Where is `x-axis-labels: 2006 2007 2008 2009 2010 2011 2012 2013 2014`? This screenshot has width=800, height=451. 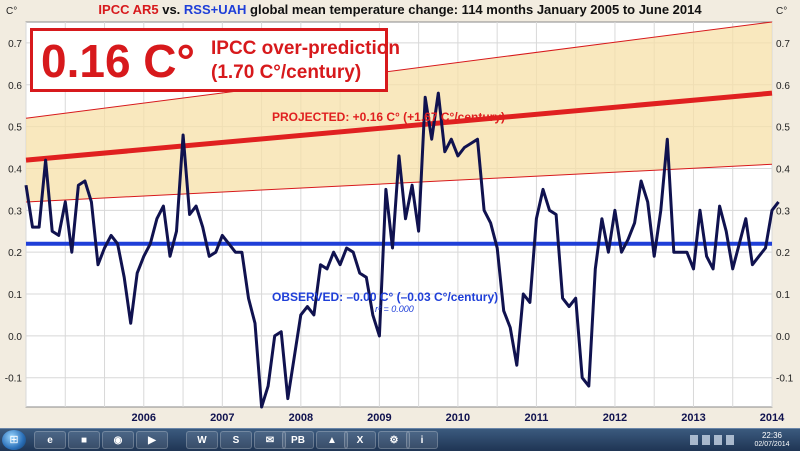 x-axis-labels: 2006 2007 2008 2009 2010 2011 2012 2013 2014 is located at coordinates (459, 418).